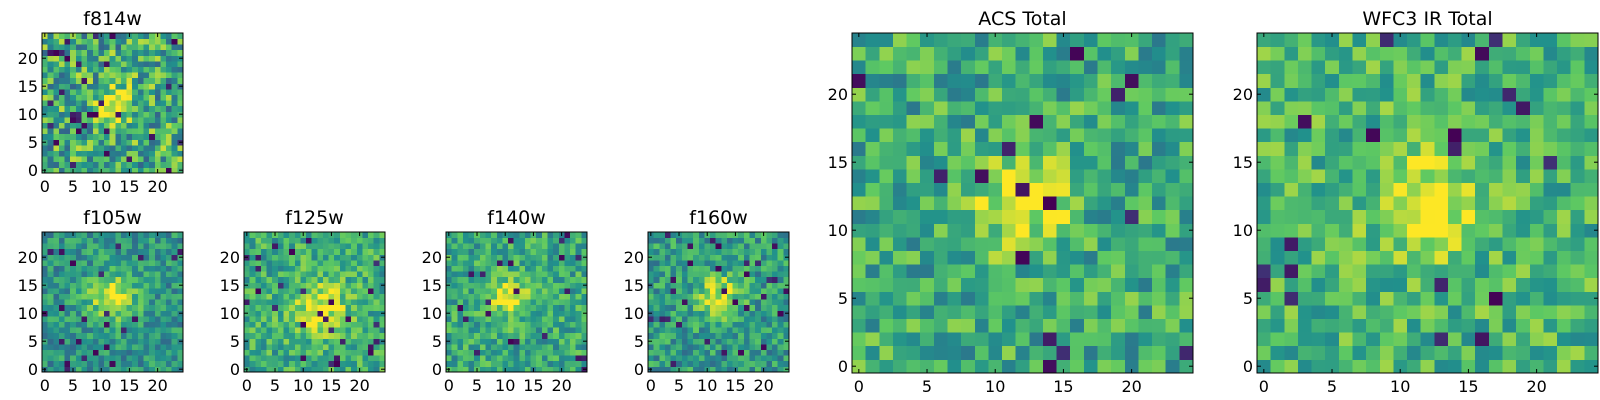 Image resolution: width=1600 pixels, height=400 pixels. Describe the element at coordinates (718, 218) in the screenshot. I see `panel-title: f160w` at that location.